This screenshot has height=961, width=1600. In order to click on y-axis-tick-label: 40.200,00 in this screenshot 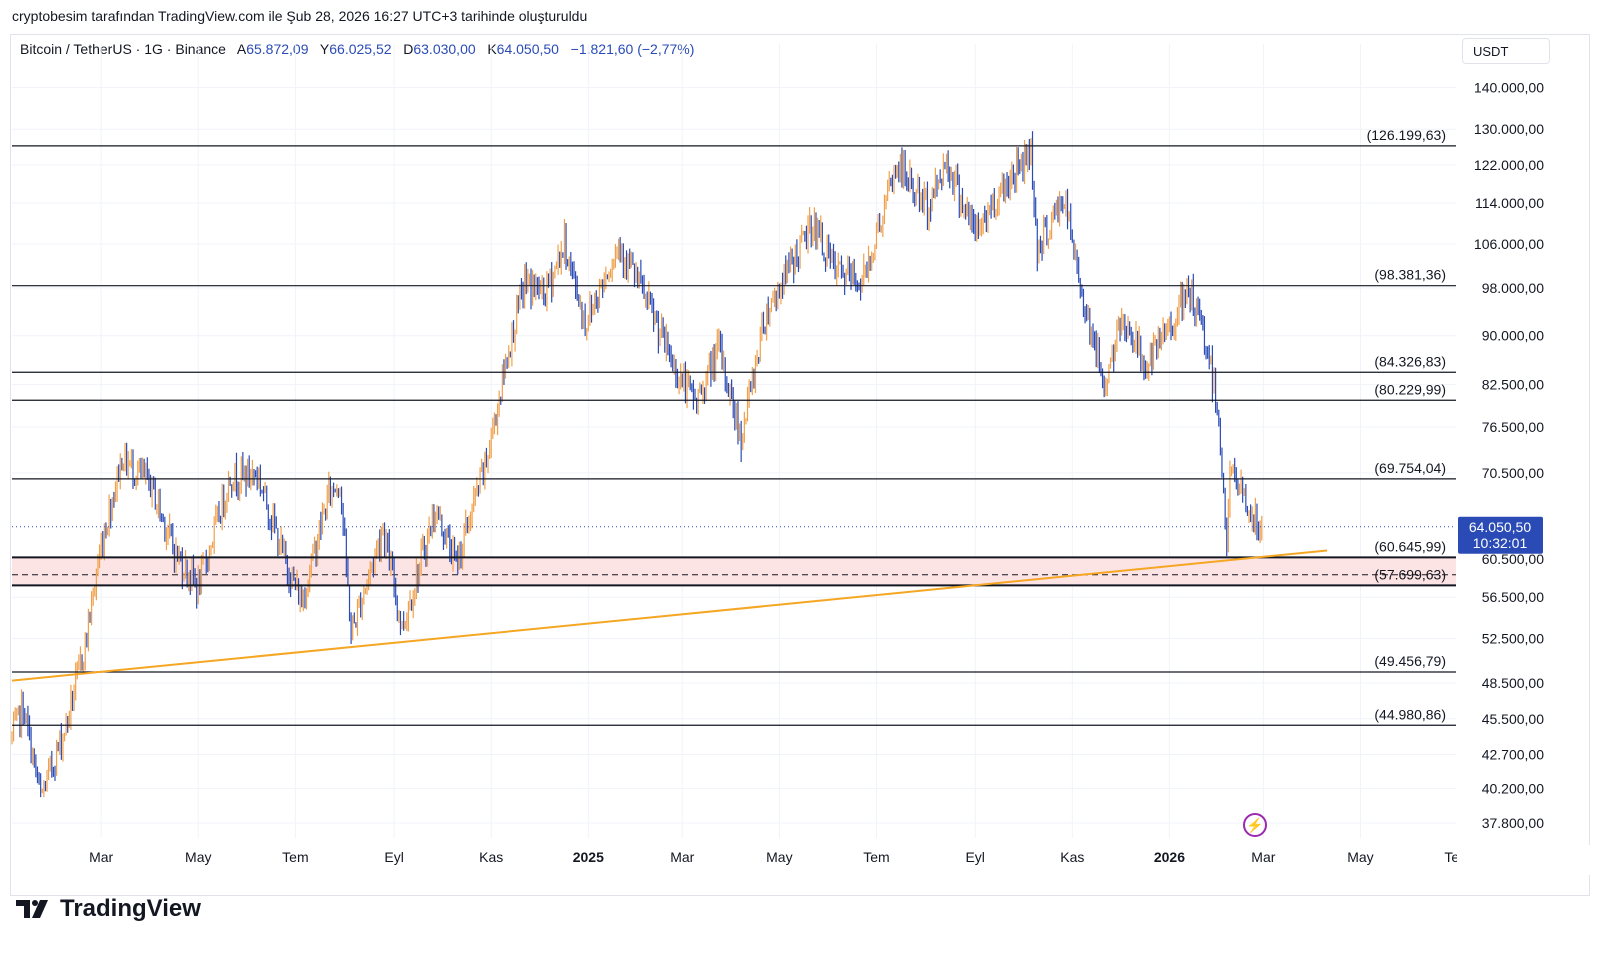, I will do `click(1513, 788)`.